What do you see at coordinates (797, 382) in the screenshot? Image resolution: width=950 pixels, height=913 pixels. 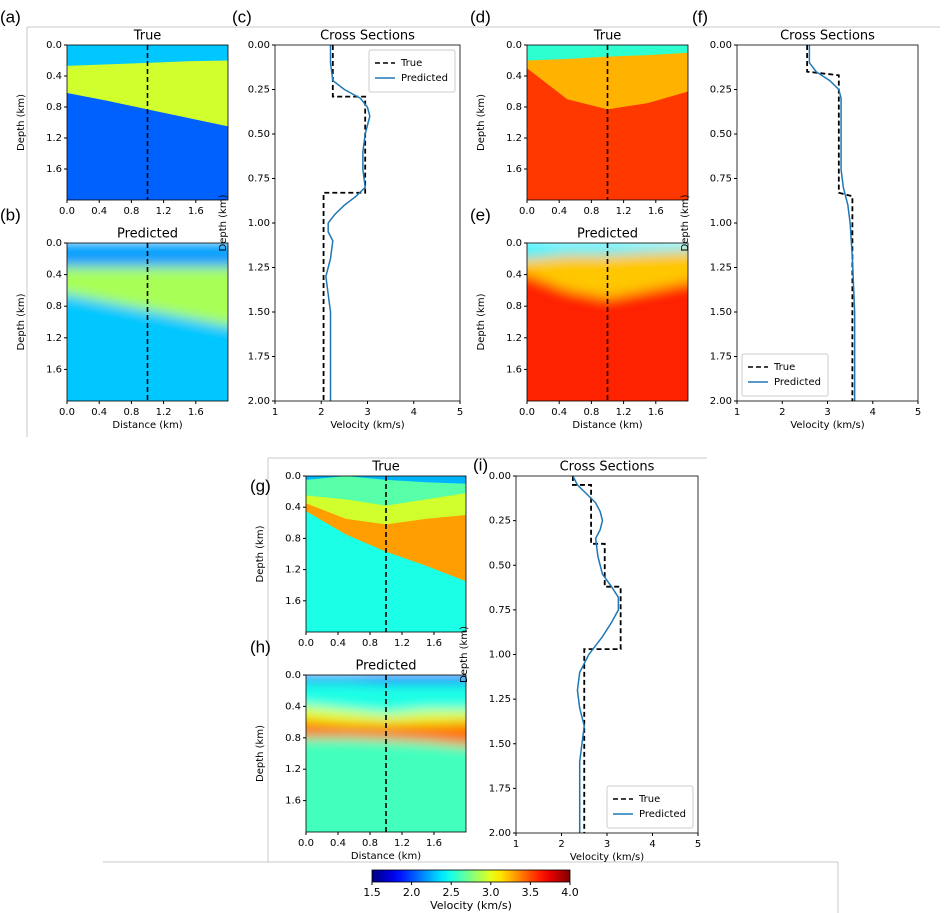 I see `legend-label: Predicted` at bounding box center [797, 382].